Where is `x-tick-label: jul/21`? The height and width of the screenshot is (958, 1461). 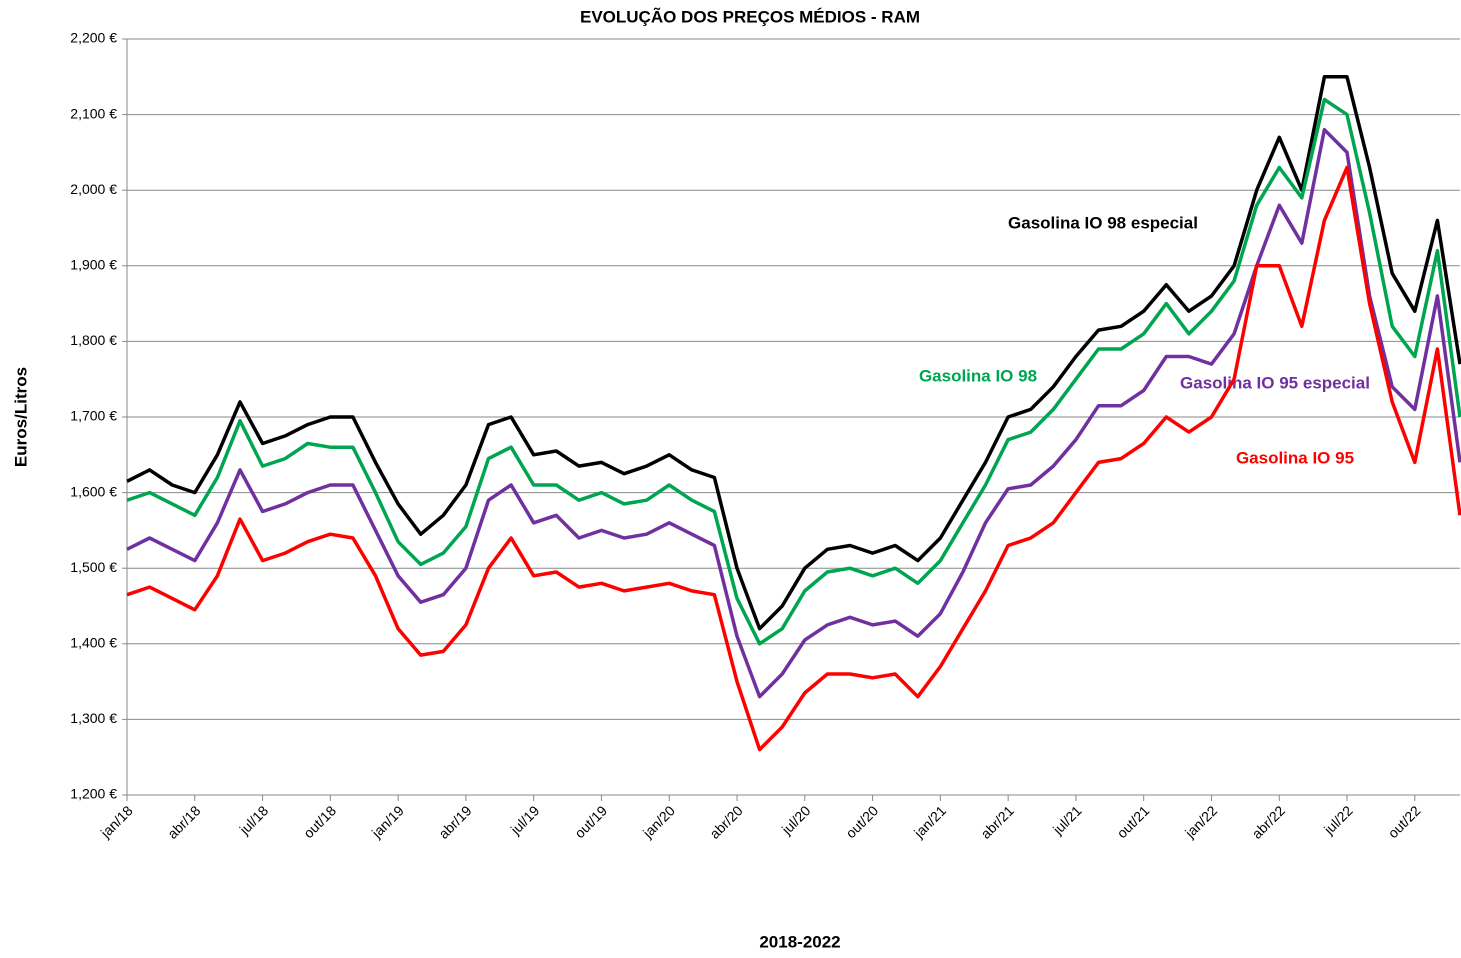
x-tick-label: jul/21 is located at coordinates (1067, 820).